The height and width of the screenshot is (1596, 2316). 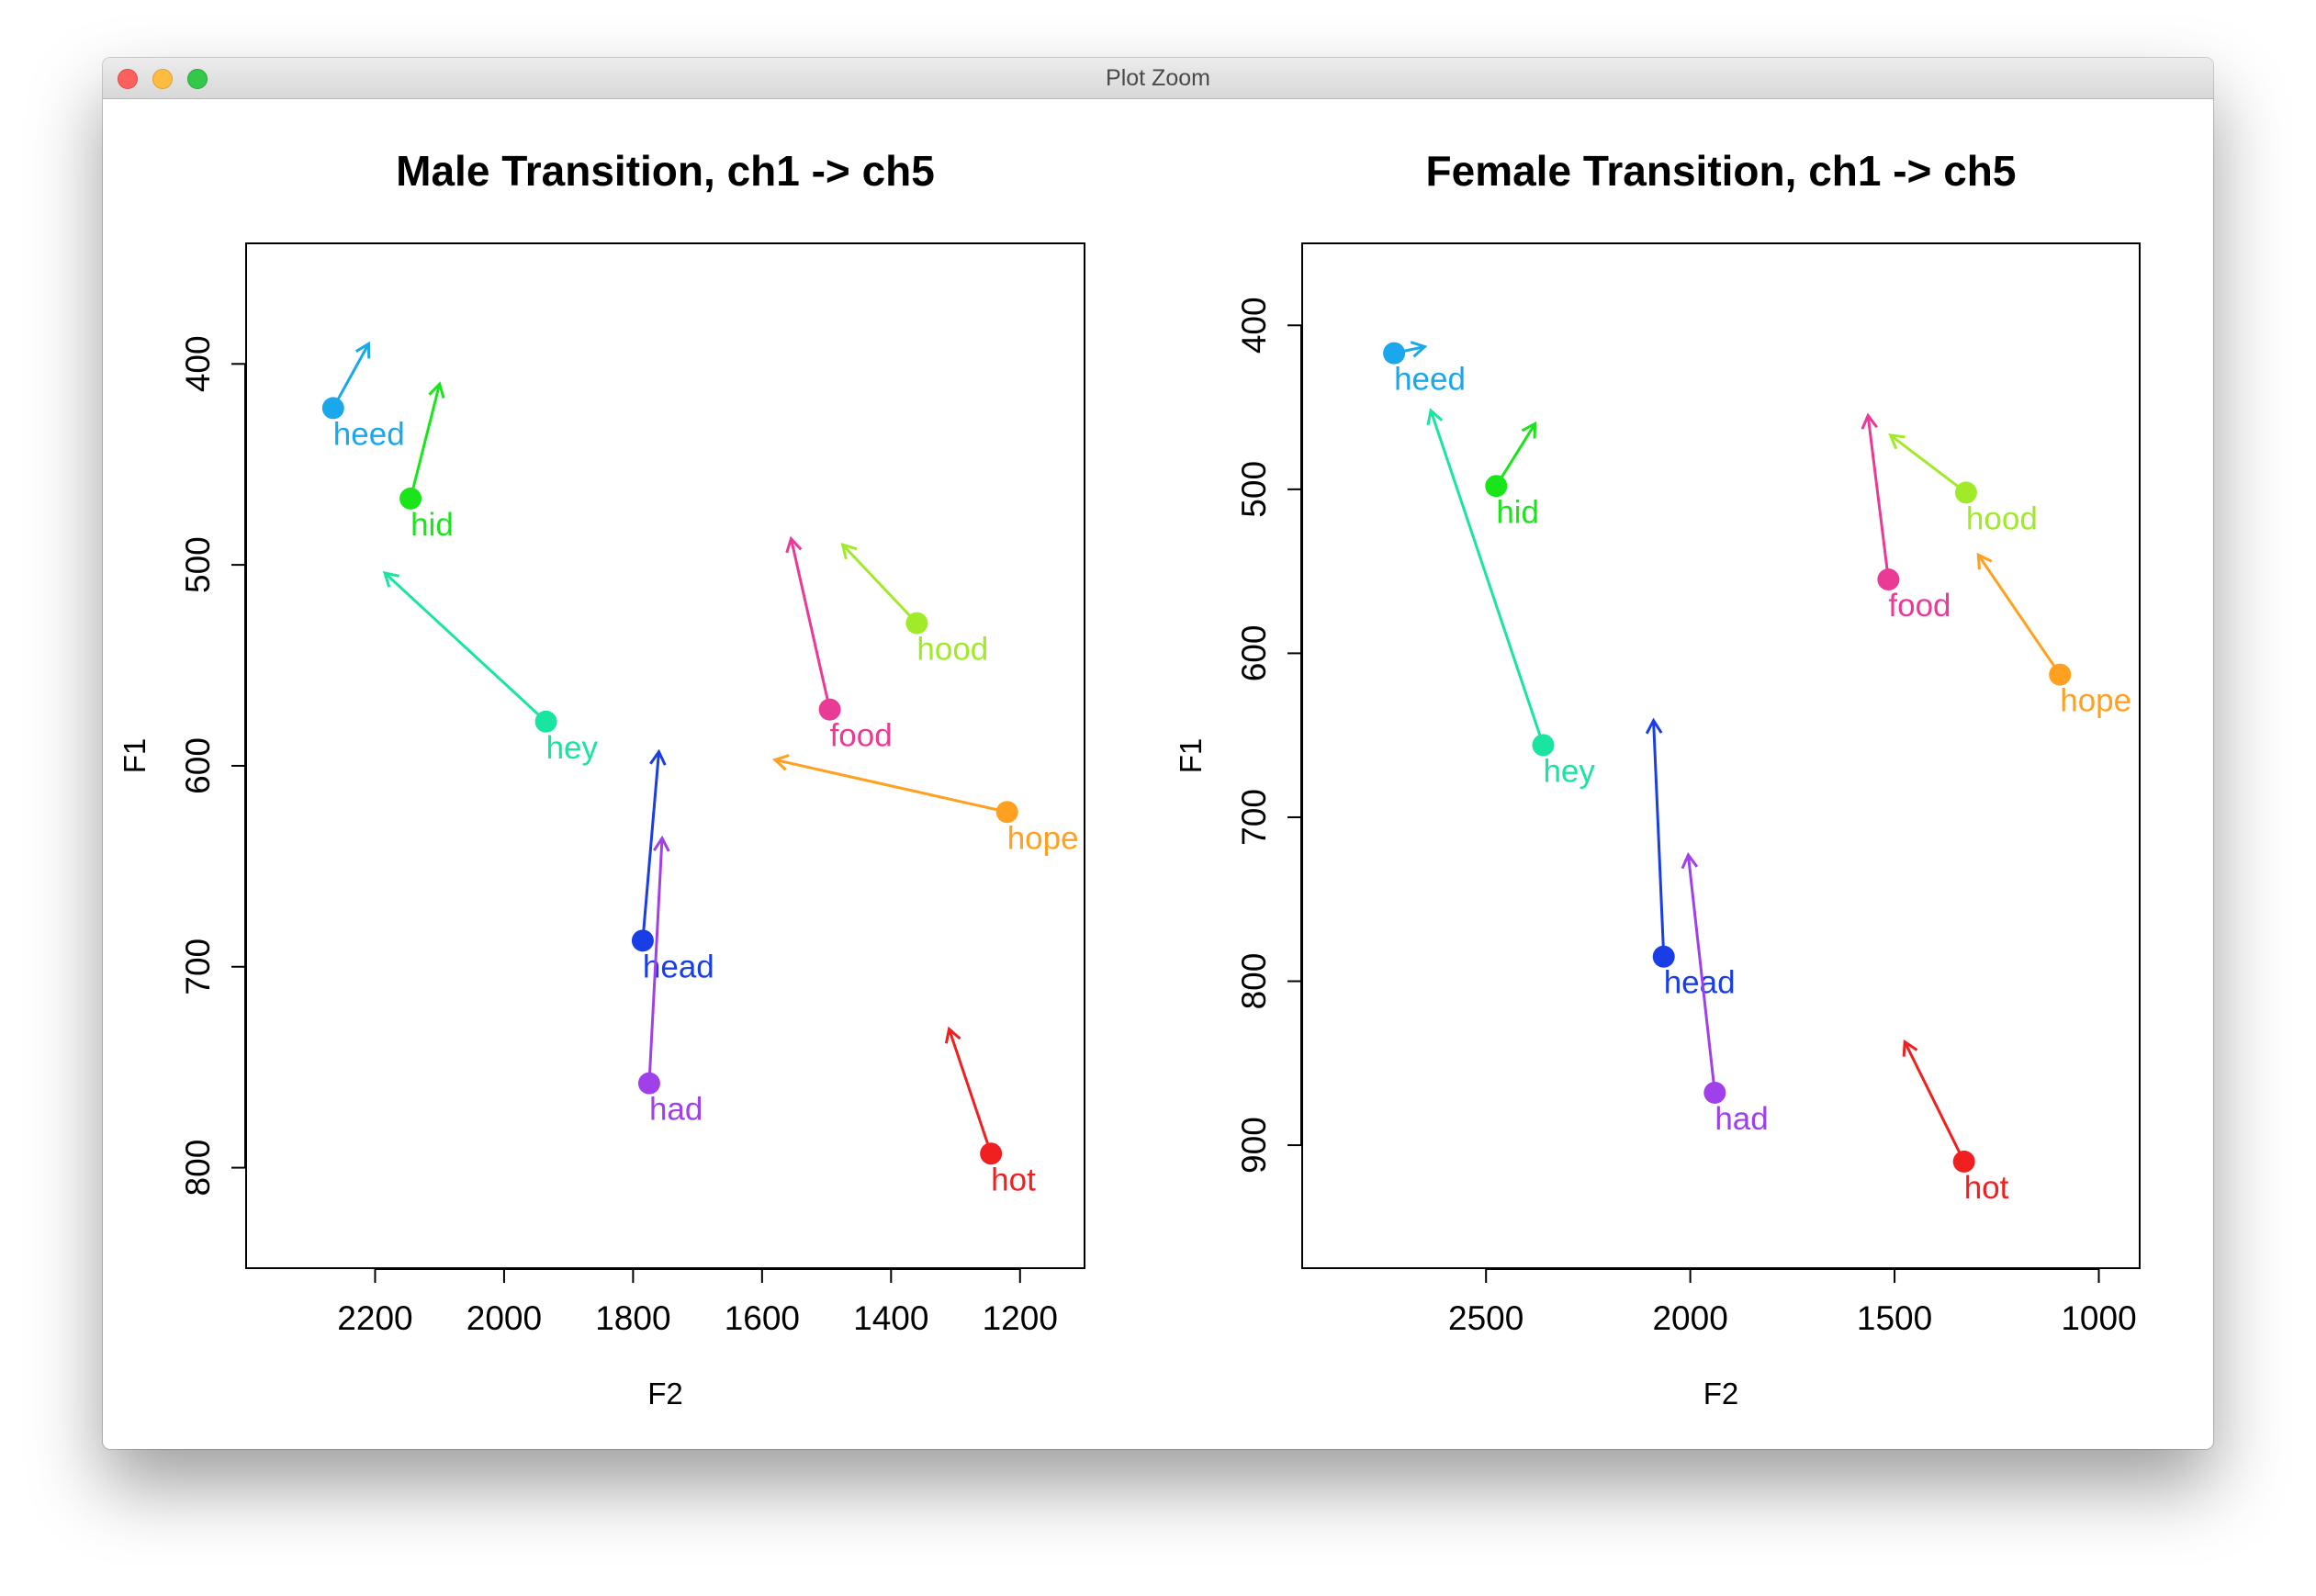 I want to click on transition-arrow-hot, so click(x=1934, y=1101).